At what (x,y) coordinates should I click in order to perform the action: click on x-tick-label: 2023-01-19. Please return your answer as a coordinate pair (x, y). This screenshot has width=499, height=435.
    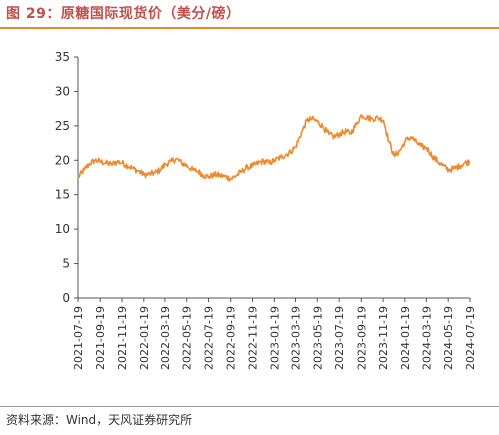
    Looking at the image, I should click on (274, 338).